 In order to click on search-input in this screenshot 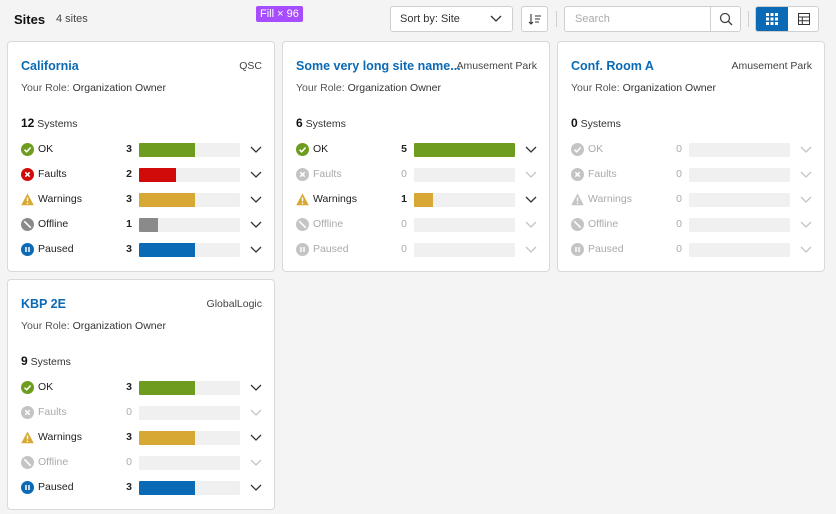, I will do `click(638, 19)`.